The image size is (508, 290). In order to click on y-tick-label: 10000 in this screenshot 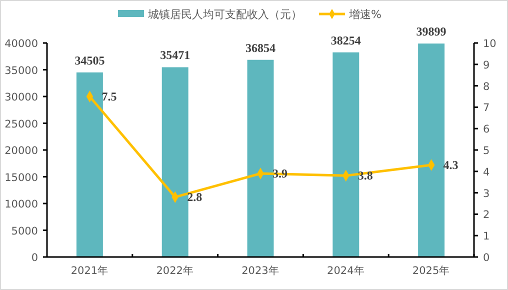, I will do `click(21, 204)`.